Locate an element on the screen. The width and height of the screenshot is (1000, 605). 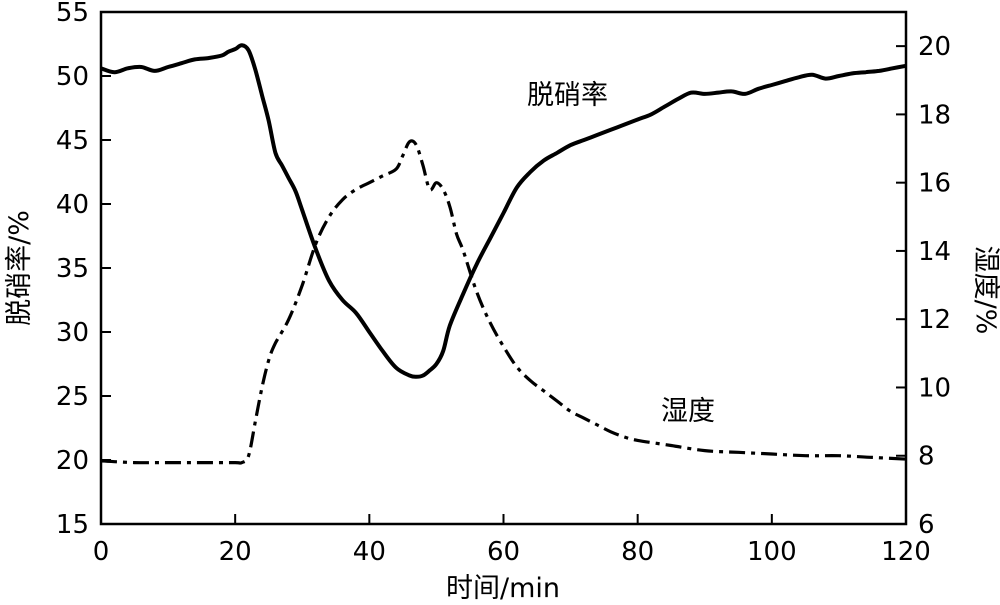
left-tick-label: 55 is located at coordinates (72, 14).